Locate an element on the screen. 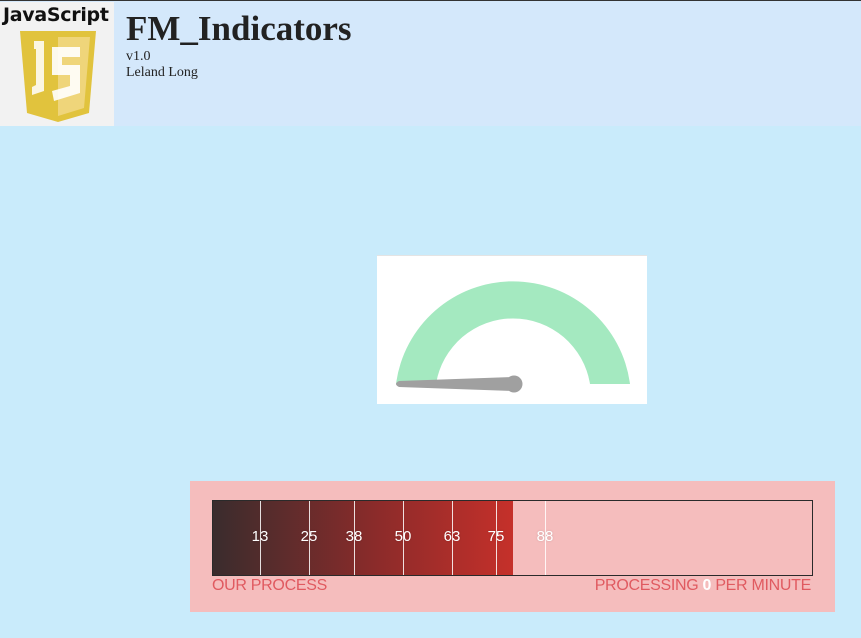 This screenshot has height=638, width=861. progress-track: 13 25 38 50 63 75 88 is located at coordinates (512, 538).